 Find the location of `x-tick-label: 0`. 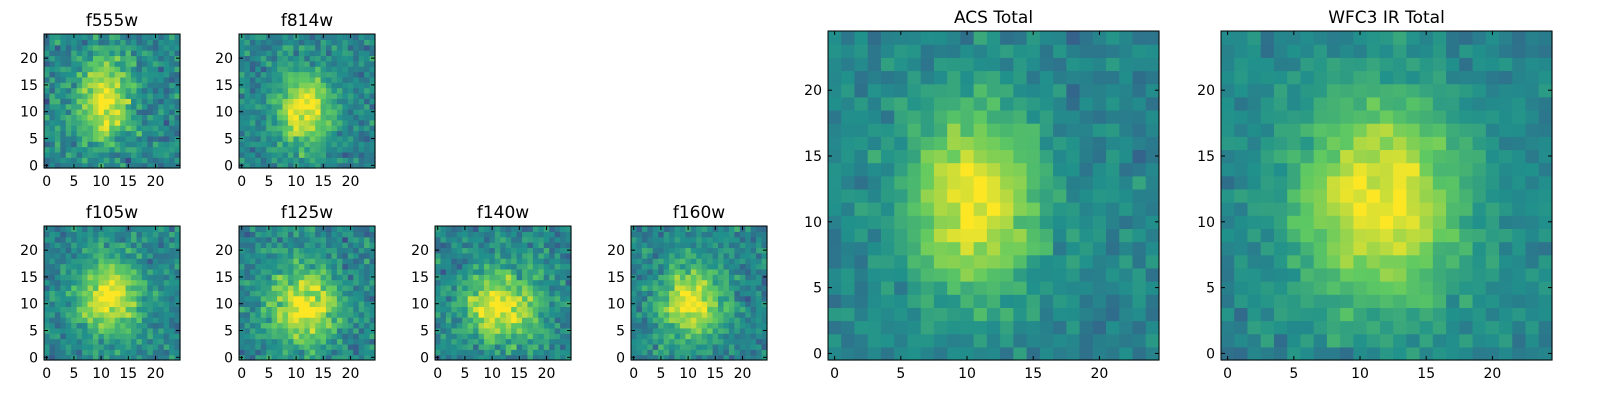

x-tick-label: 0 is located at coordinates (437, 374).